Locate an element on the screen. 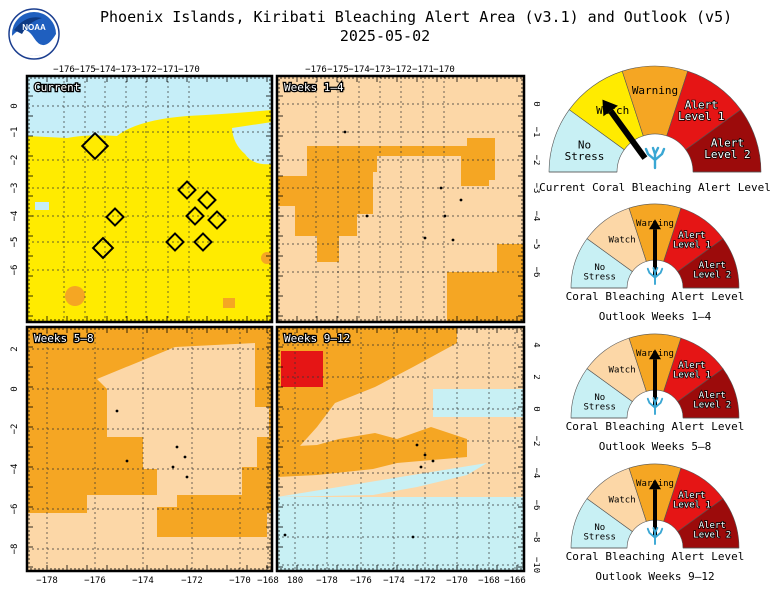 The width and height of the screenshot is (770, 600). svg-text: NOAA is located at coordinates (34, 27).